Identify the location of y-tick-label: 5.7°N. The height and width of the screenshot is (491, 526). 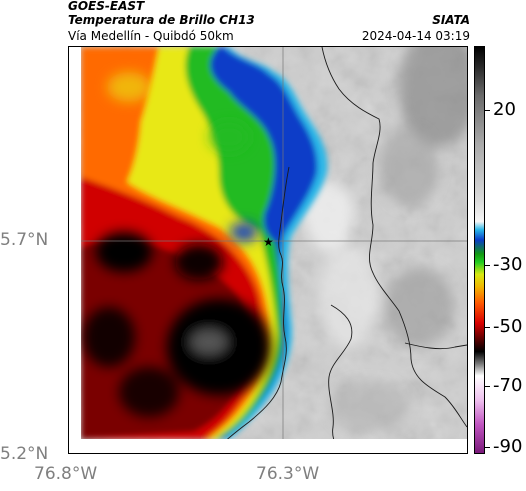
(24, 240).